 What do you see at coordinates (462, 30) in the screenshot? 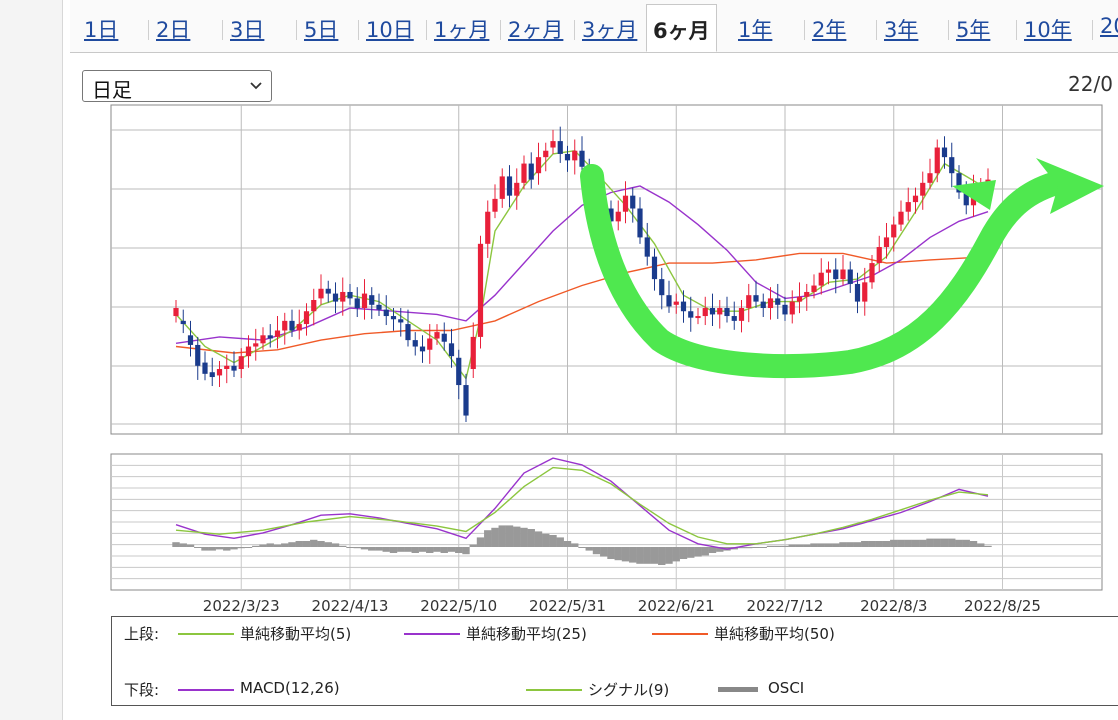
I see `tab-6: 1ヶ月` at bounding box center [462, 30].